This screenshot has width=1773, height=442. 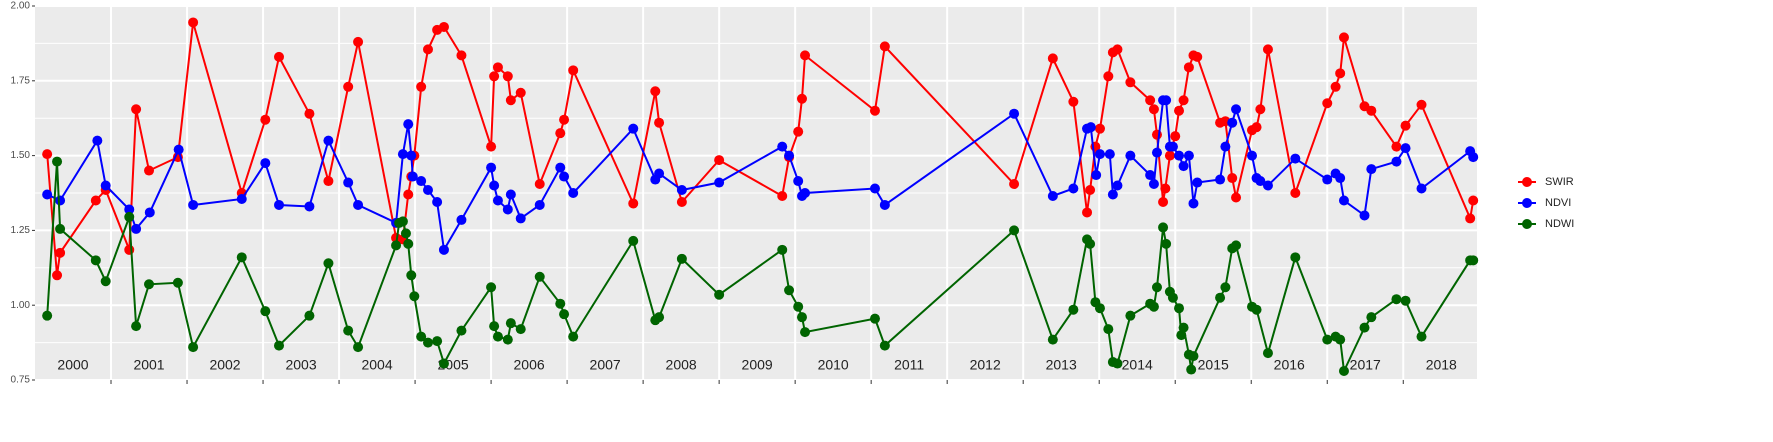 What do you see at coordinates (148, 365) in the screenshot?
I see `year-label: 2001` at bounding box center [148, 365].